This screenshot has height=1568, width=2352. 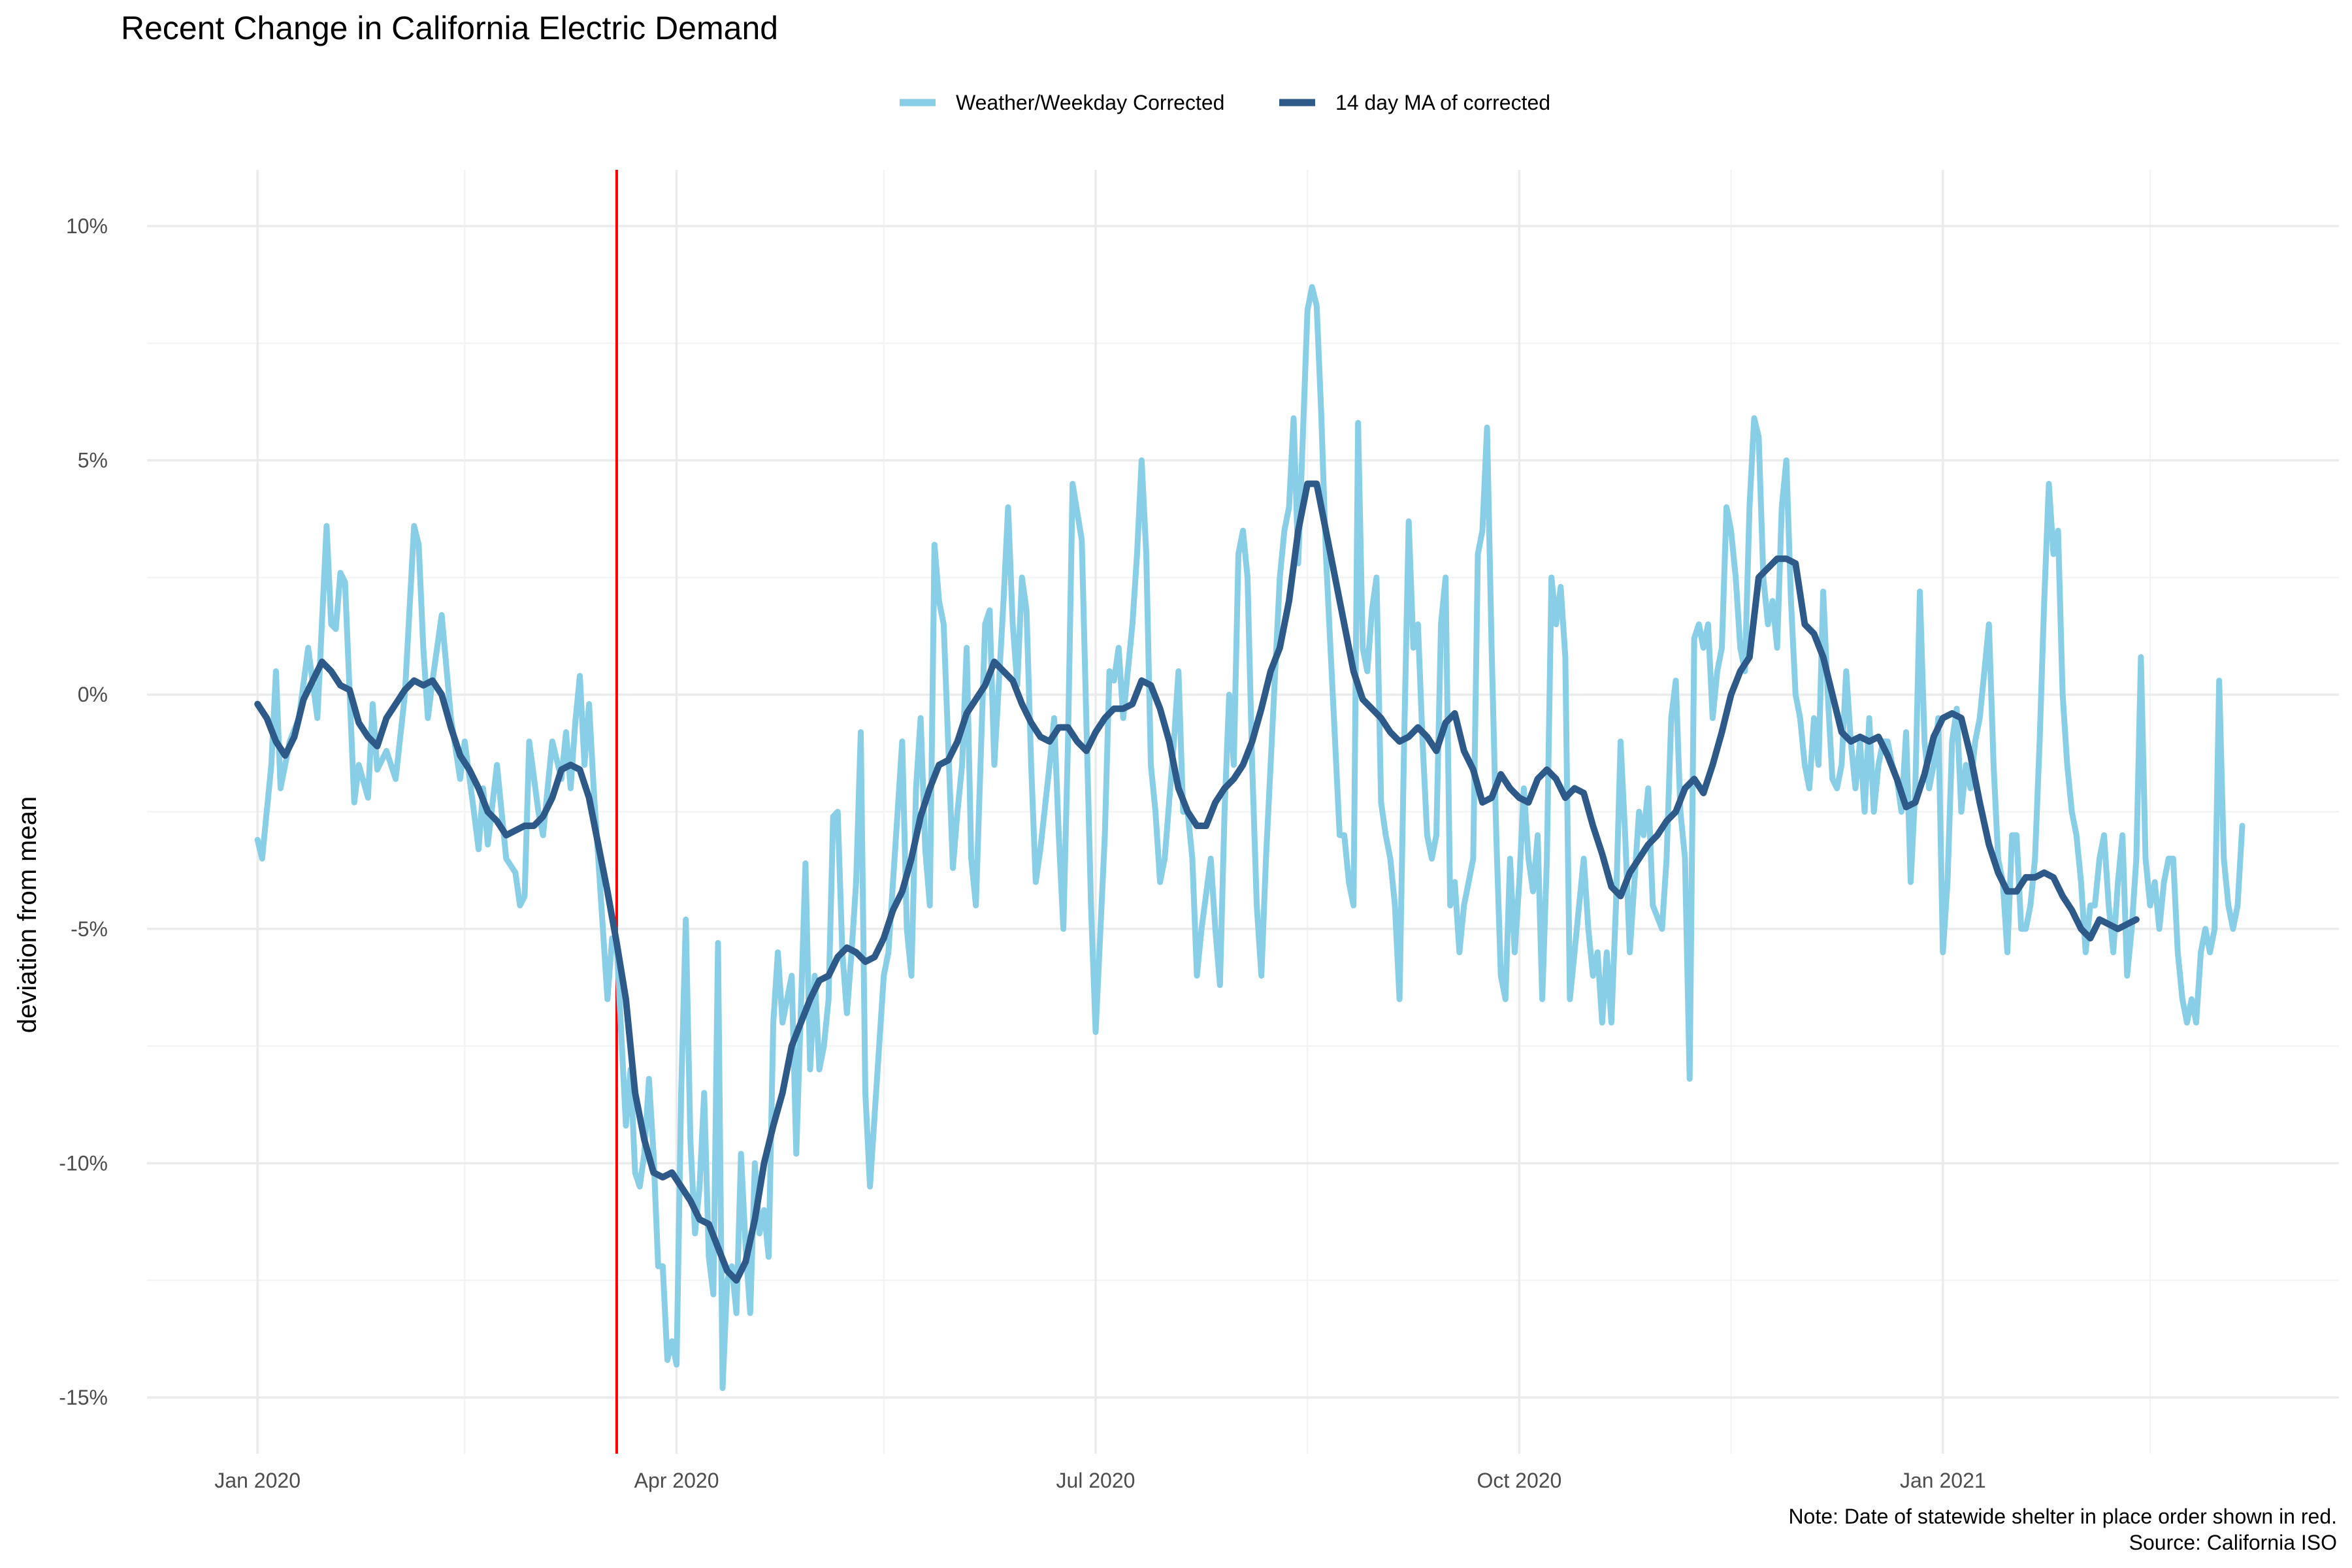 What do you see at coordinates (1943, 1480) in the screenshot?
I see `x-tick-label: Jan 2021` at bounding box center [1943, 1480].